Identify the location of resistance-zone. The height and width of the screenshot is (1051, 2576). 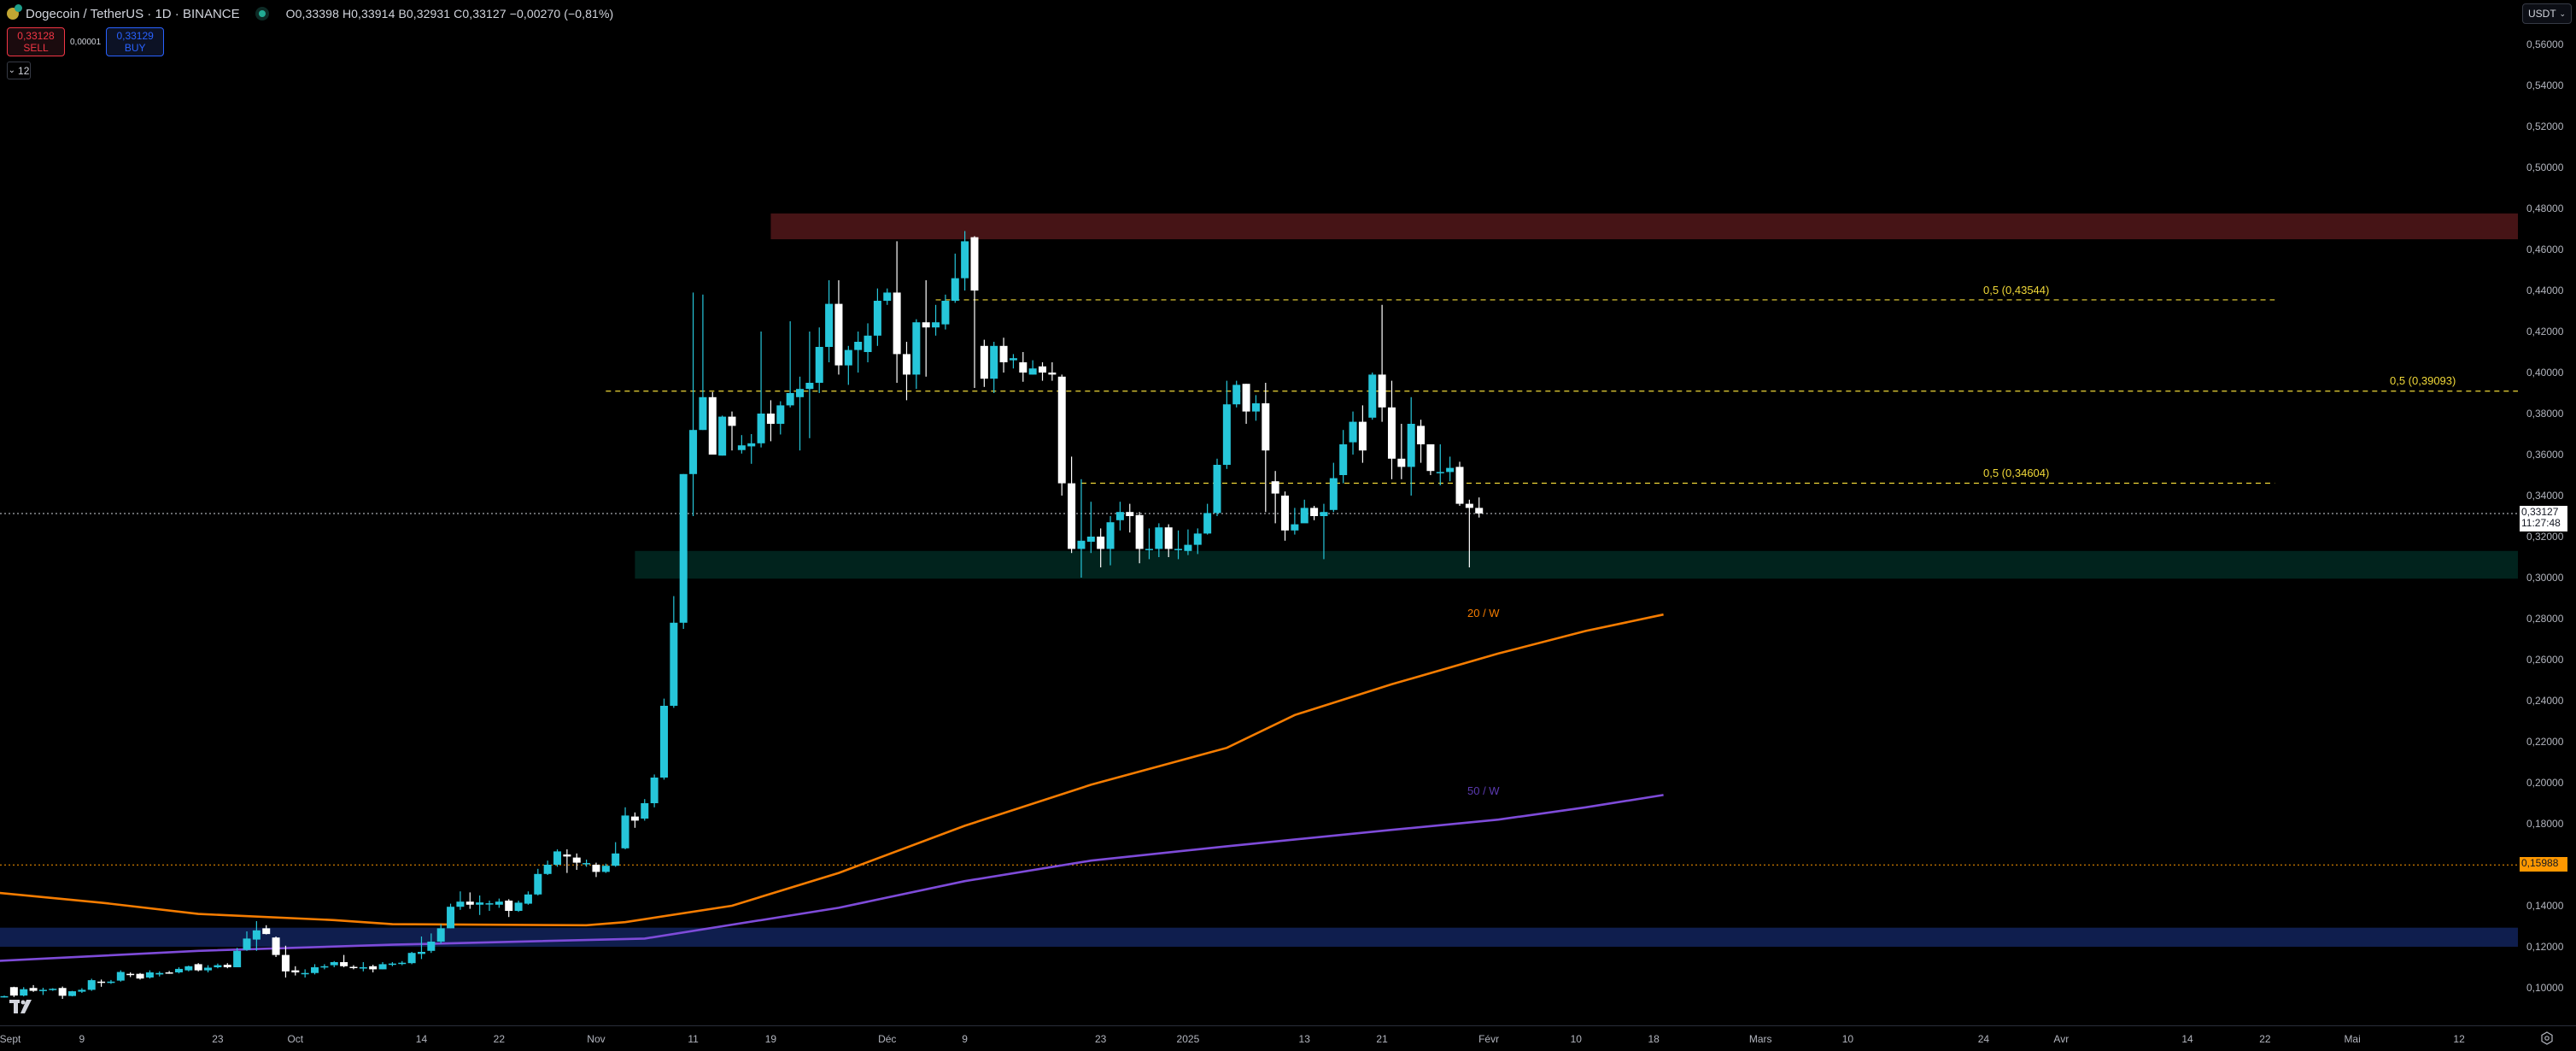
(1644, 226).